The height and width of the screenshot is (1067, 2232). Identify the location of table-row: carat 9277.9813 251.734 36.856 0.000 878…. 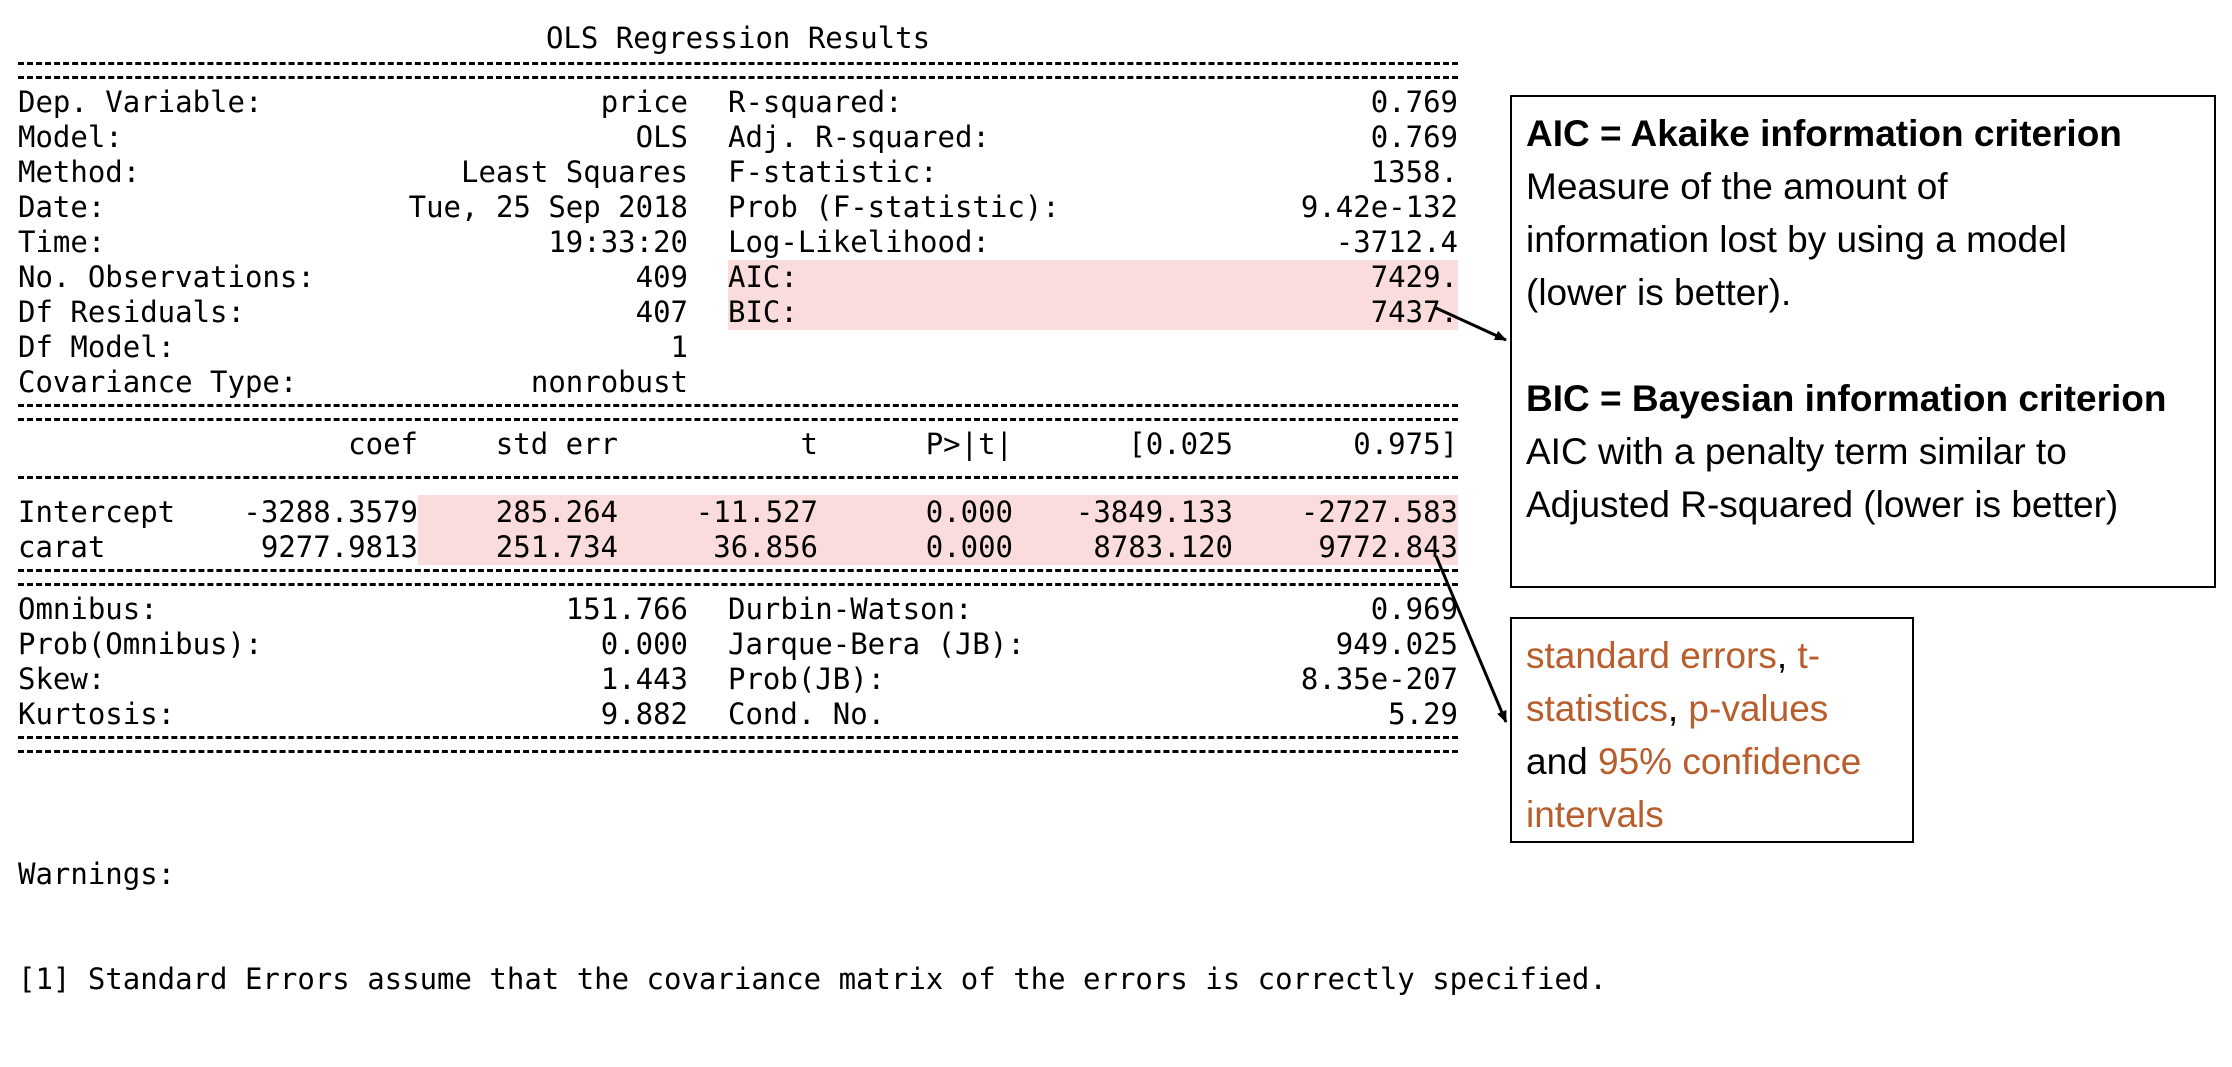
(738, 547).